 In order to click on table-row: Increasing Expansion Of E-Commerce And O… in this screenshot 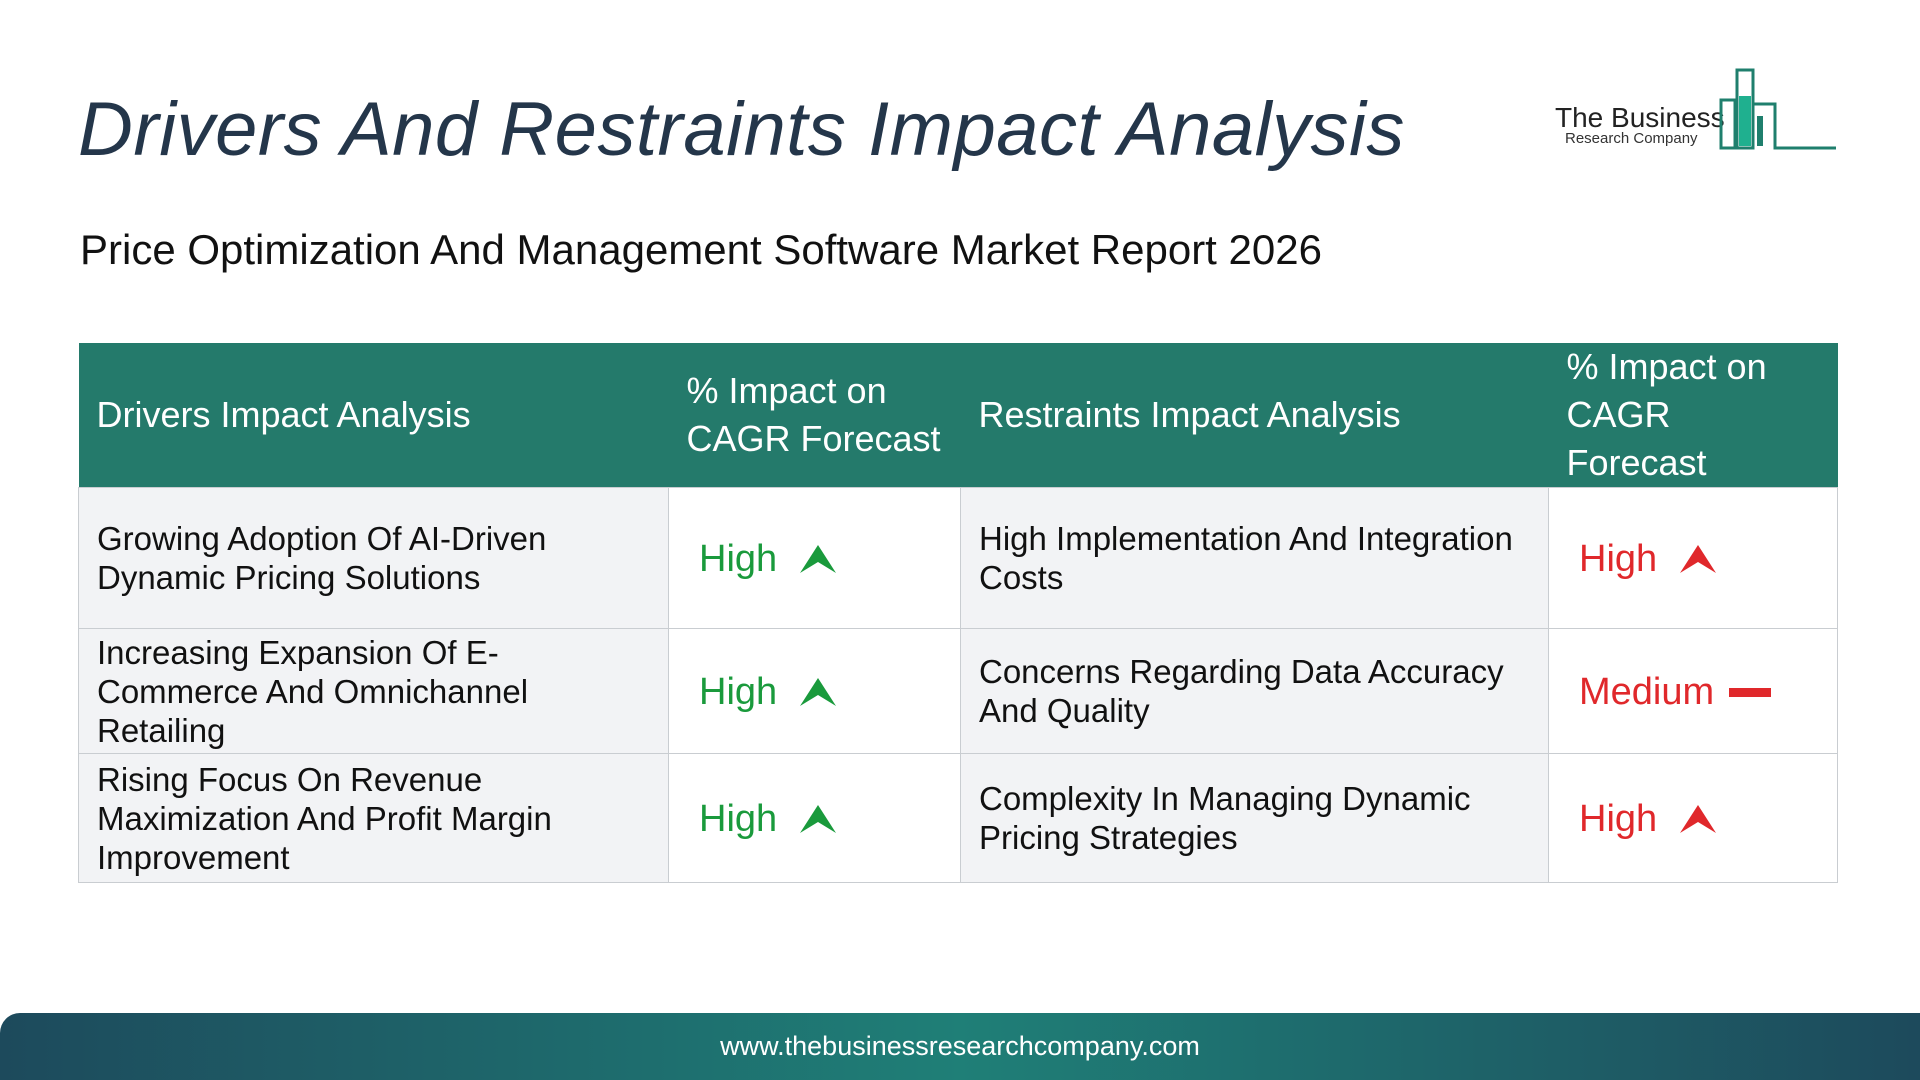, I will do `click(958, 691)`.